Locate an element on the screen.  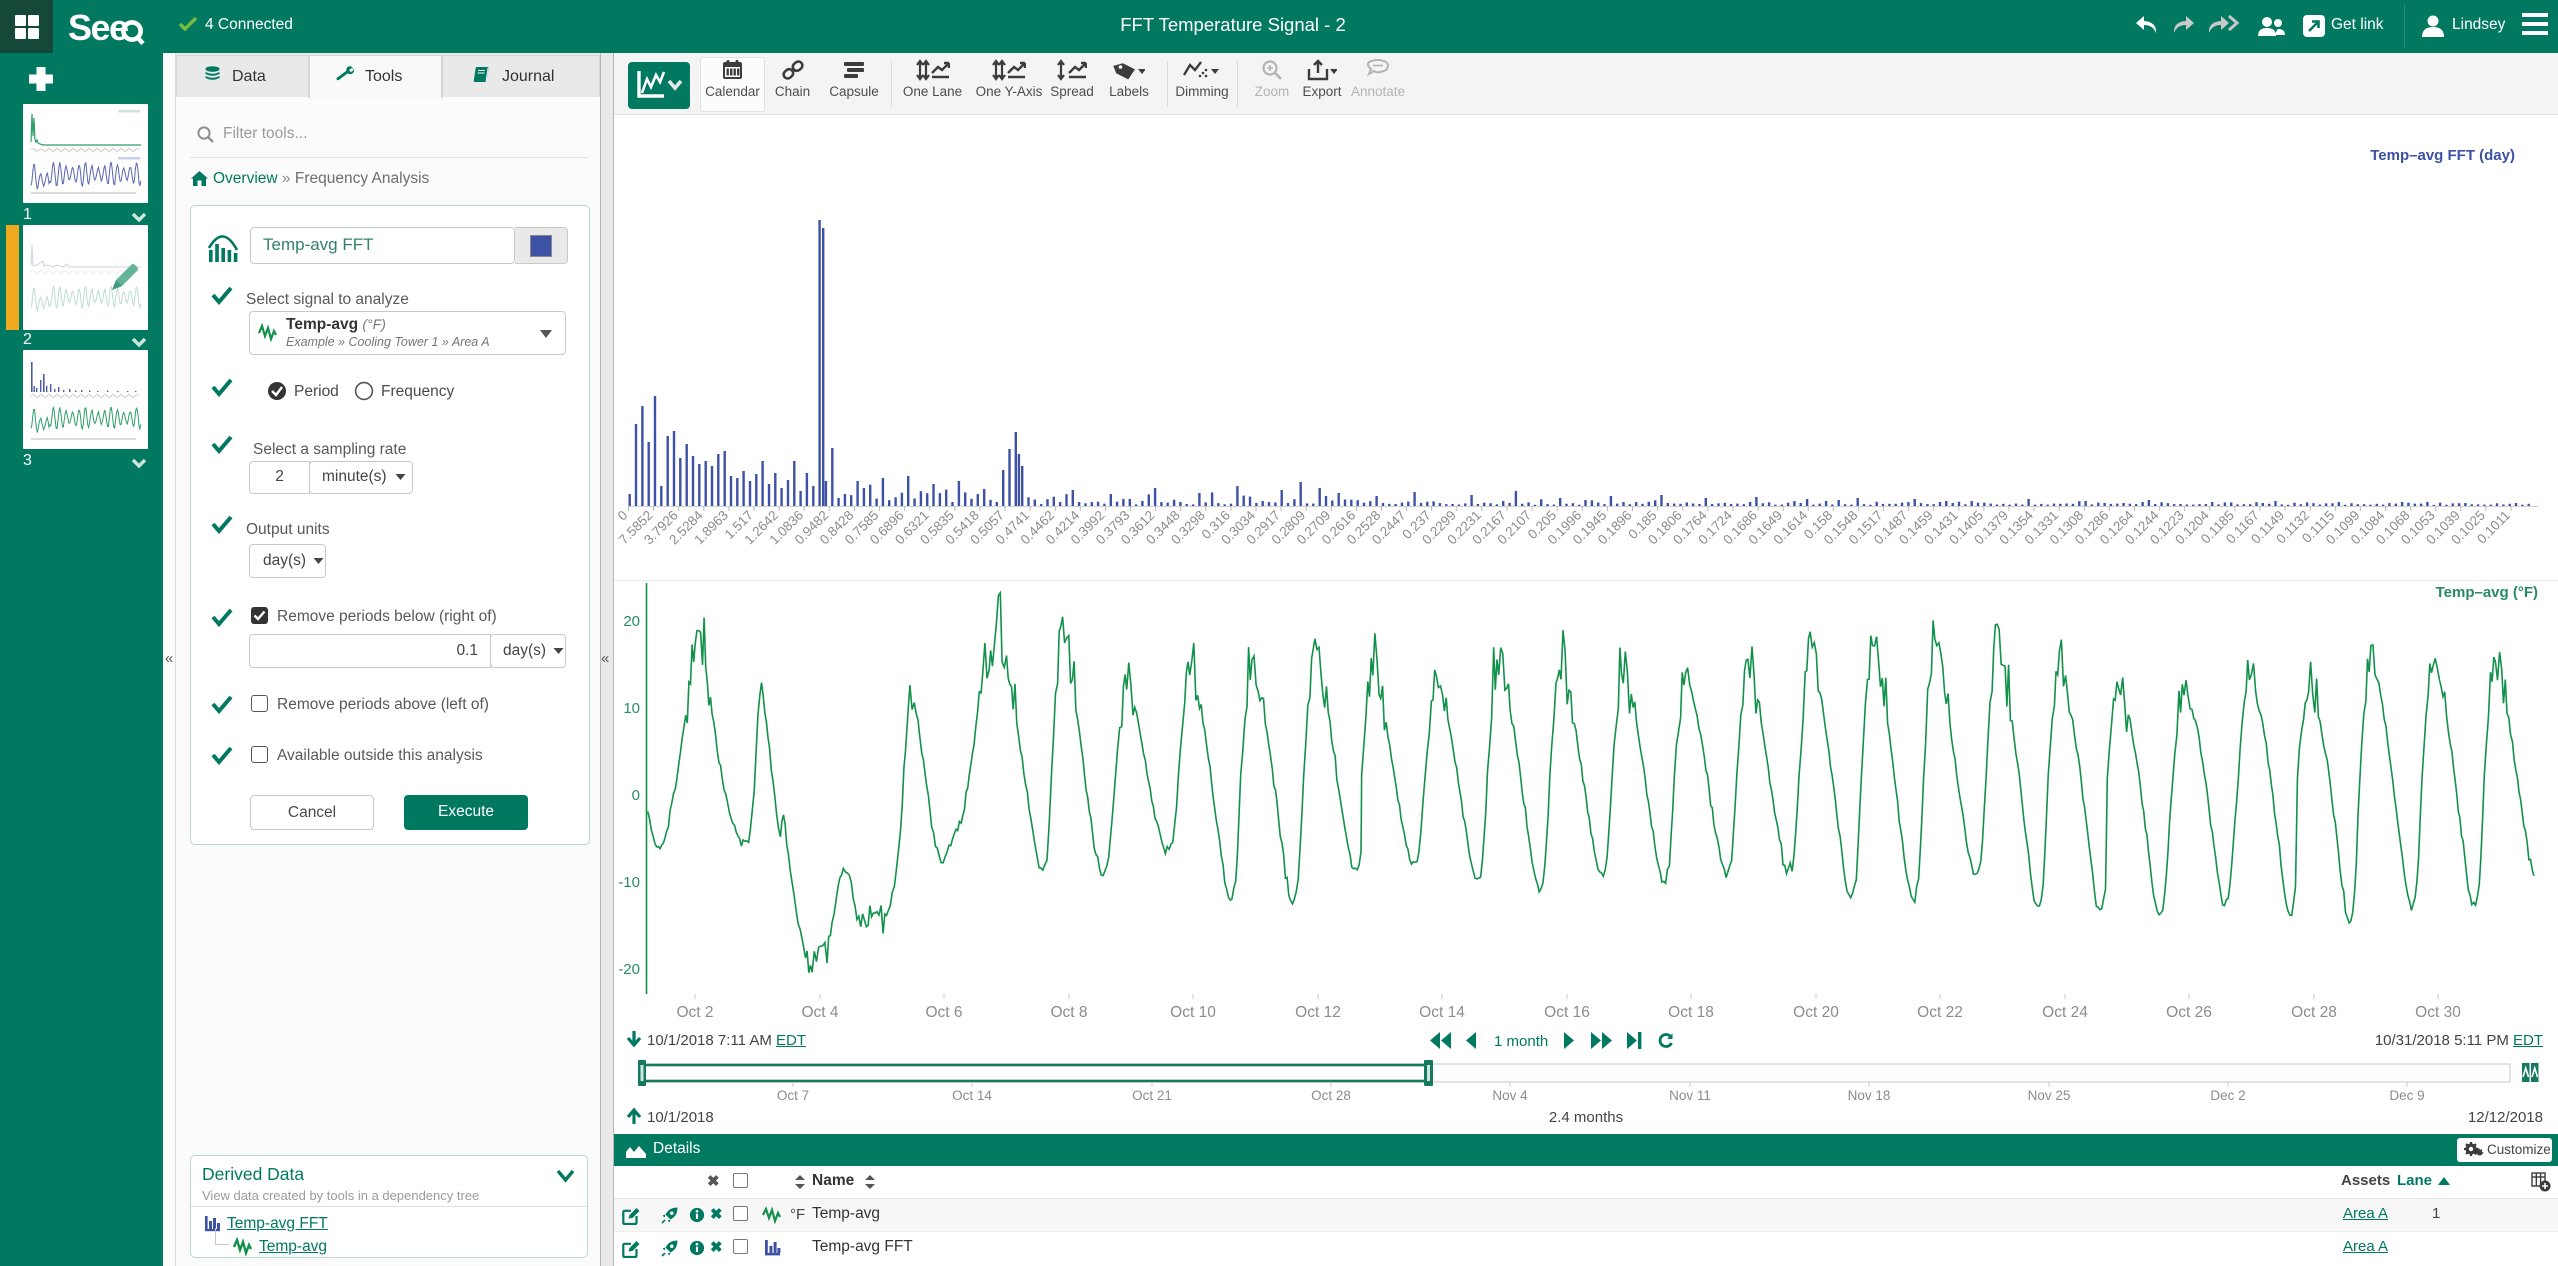
svg-text: Oct 6 is located at coordinates (943, 1012).